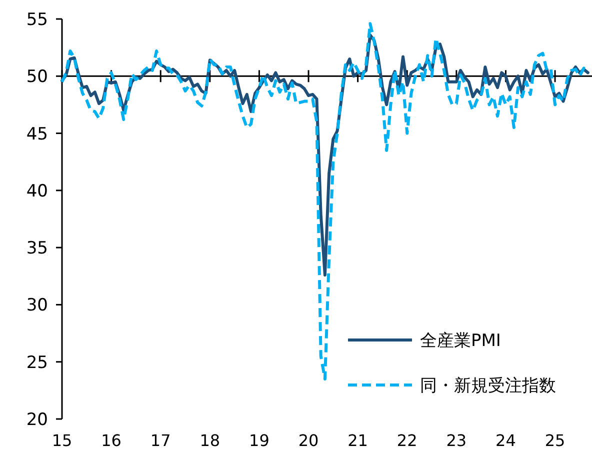 The image size is (592, 452). What do you see at coordinates (37, 362) in the screenshot?
I see `y-tick-label: 25` at bounding box center [37, 362].